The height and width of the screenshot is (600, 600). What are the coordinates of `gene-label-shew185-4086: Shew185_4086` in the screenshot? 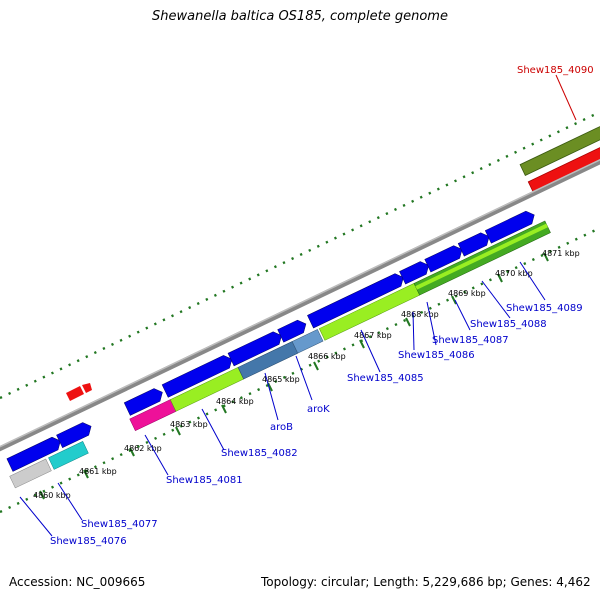 It's located at (436, 355).